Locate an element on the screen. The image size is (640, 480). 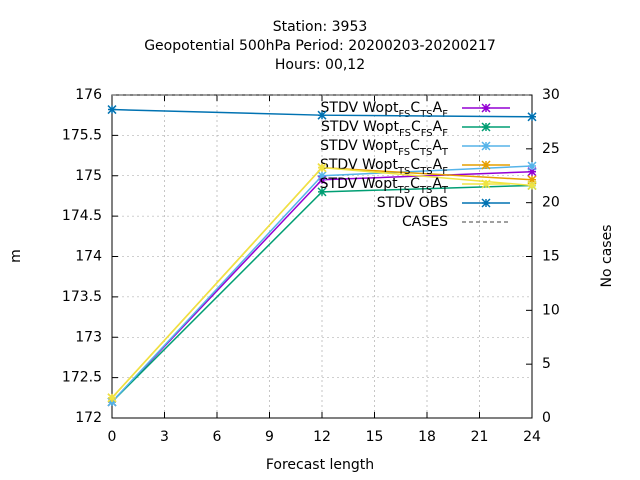
x-tick-label: 21 is located at coordinates (480, 437).